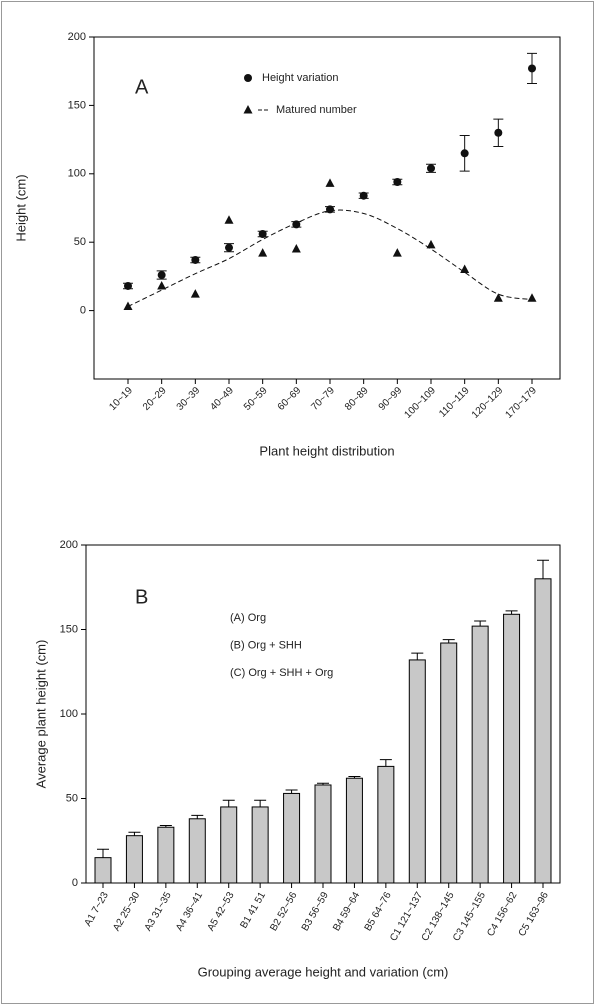 The image size is (597, 1007). I want to click on legend-label: Height variation, so click(300, 78).